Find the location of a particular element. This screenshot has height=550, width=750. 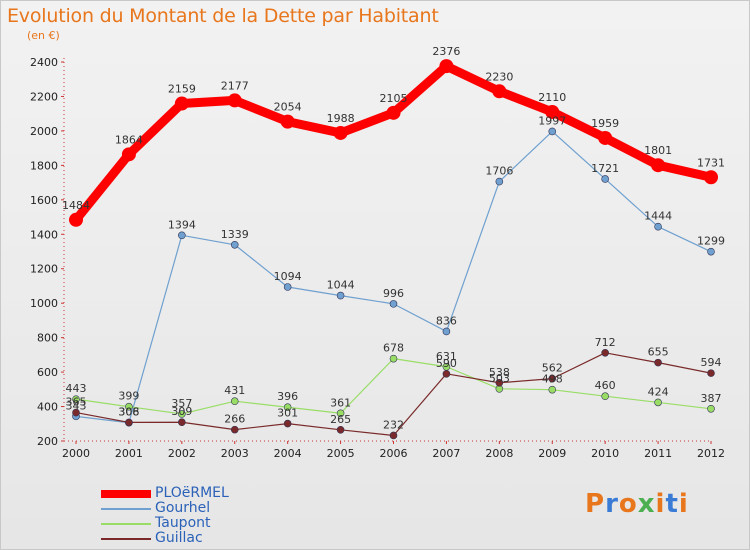

x-tick-label: 2012 is located at coordinates (711, 453).